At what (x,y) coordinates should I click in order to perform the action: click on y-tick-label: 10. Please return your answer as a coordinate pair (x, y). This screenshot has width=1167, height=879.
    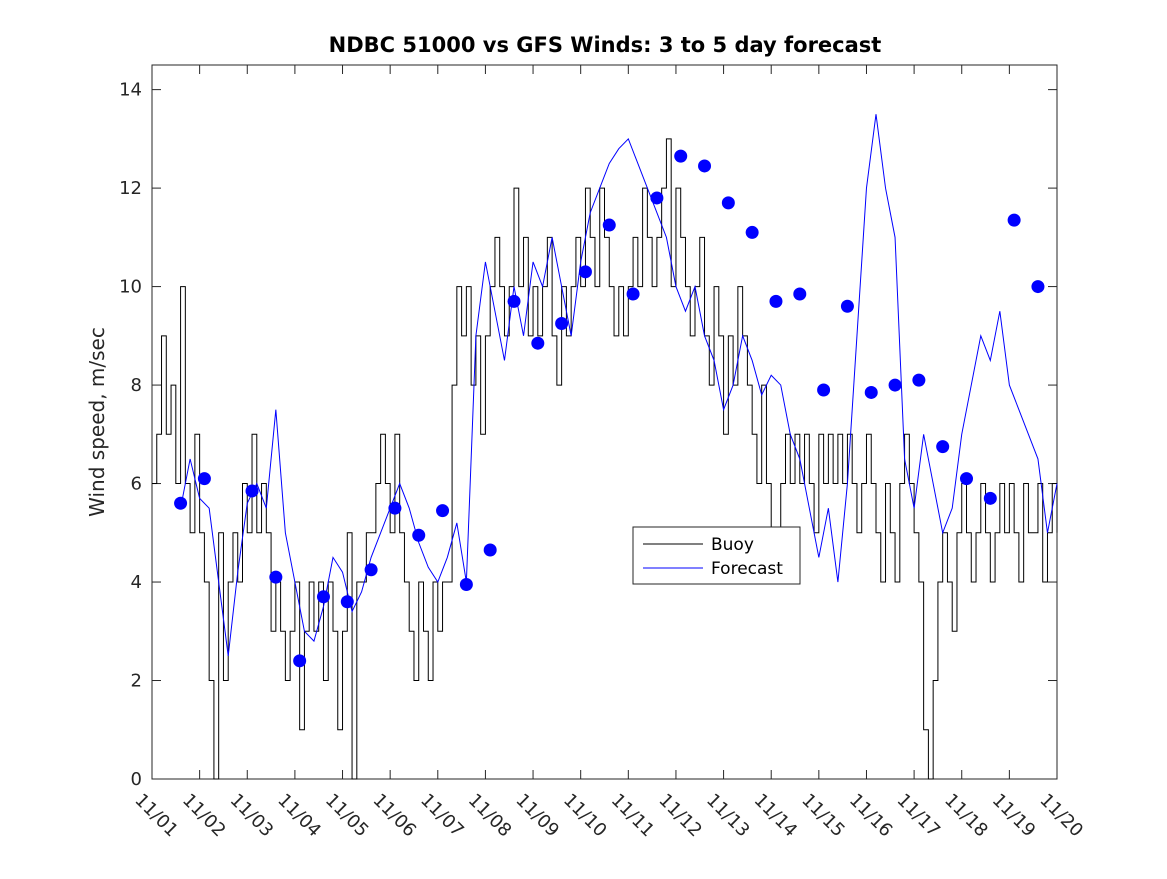
    Looking at the image, I should click on (130, 287).